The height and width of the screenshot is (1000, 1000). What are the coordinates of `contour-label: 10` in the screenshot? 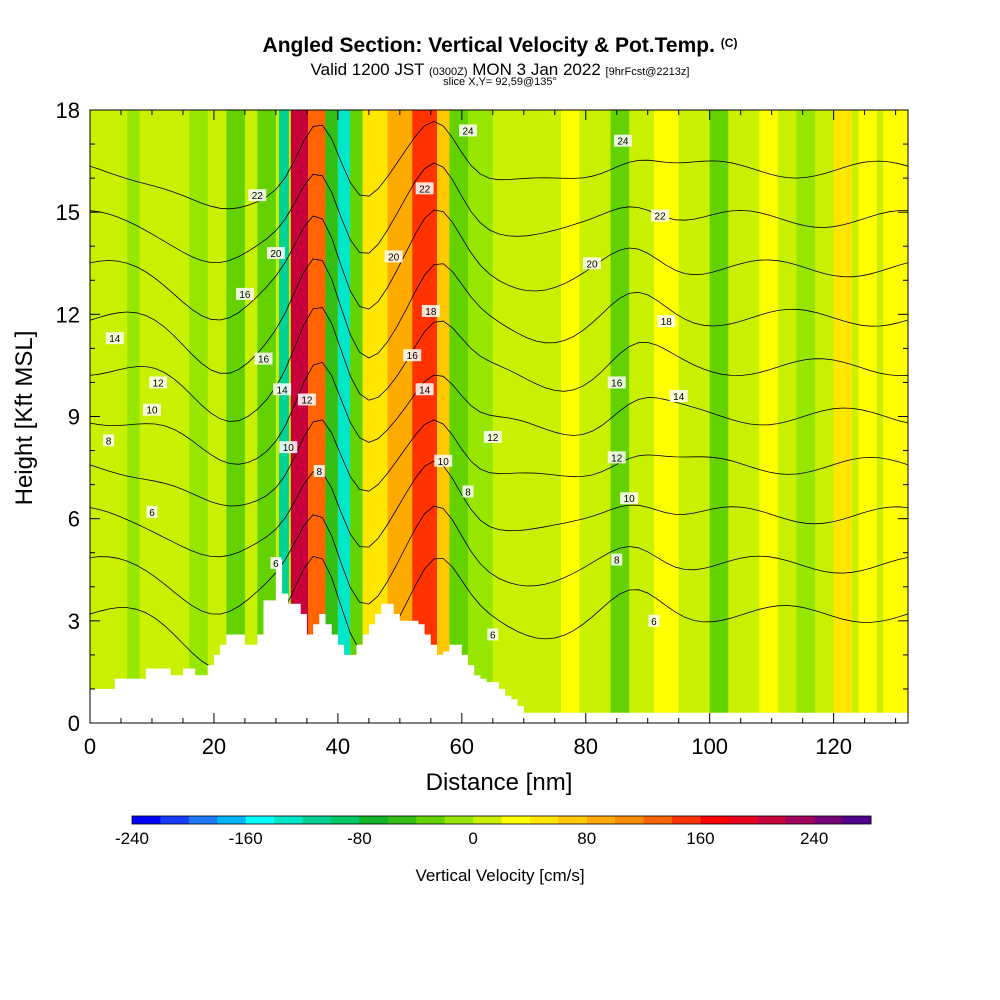 It's located at (288, 447).